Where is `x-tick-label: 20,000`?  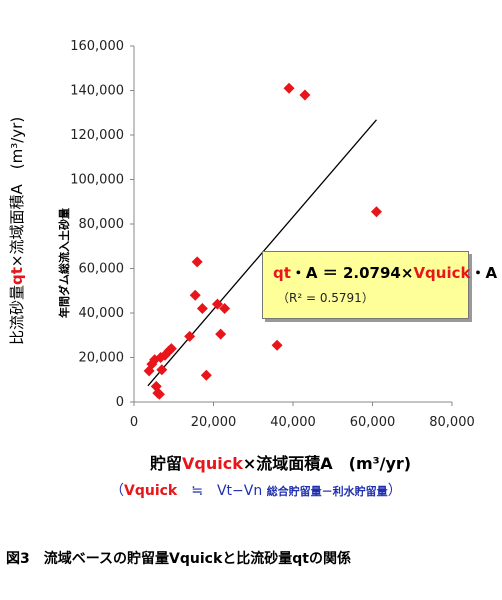
x-tick-label: 20,000 is located at coordinates (214, 422).